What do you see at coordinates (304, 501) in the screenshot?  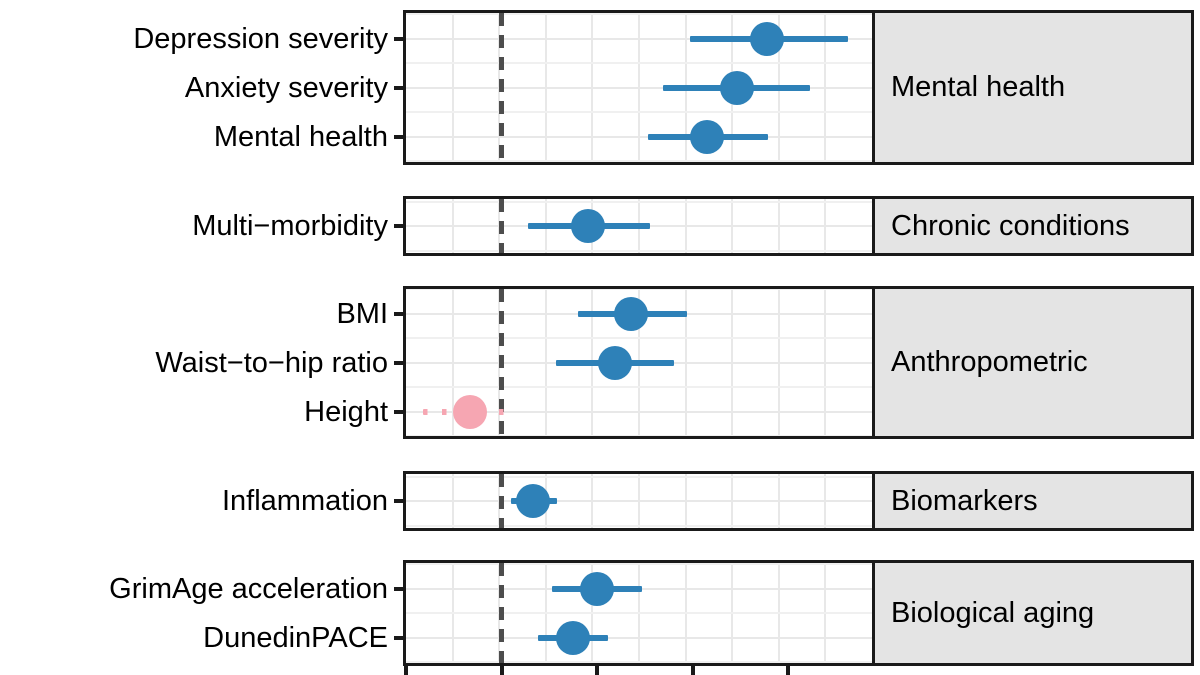 I see `row-label: Inflammation` at bounding box center [304, 501].